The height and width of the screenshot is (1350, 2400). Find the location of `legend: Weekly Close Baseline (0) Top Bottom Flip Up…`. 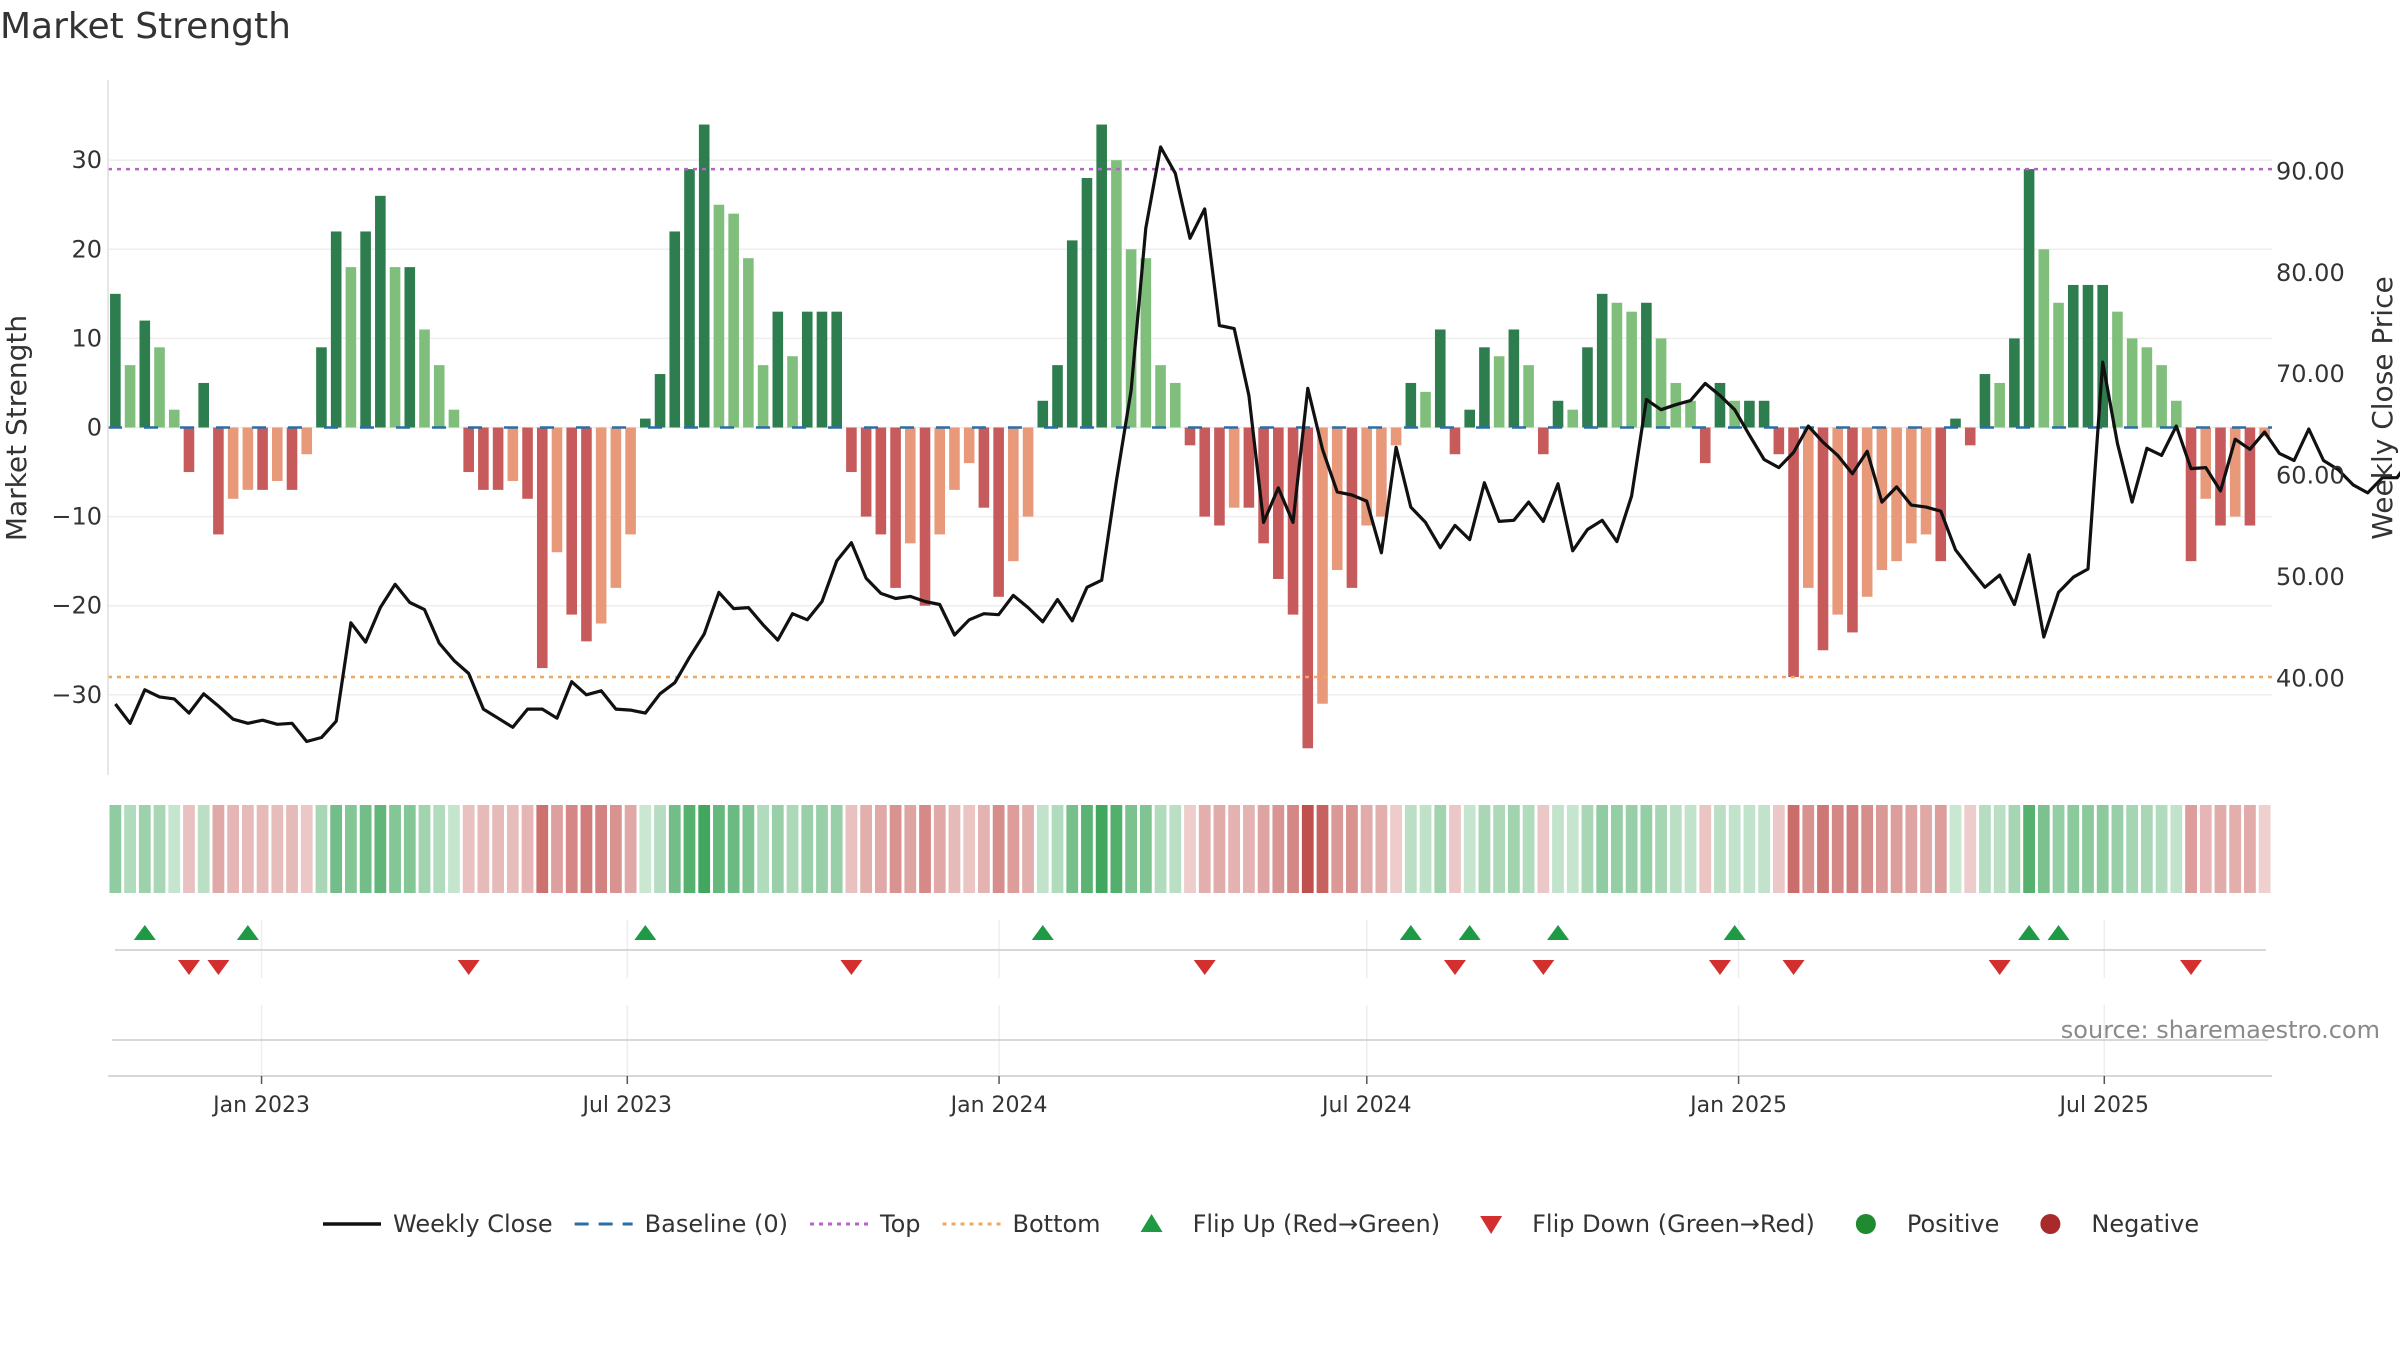

legend: Weekly Close Baseline (0) Top Bottom Flip Up… is located at coordinates (1261, 1224).